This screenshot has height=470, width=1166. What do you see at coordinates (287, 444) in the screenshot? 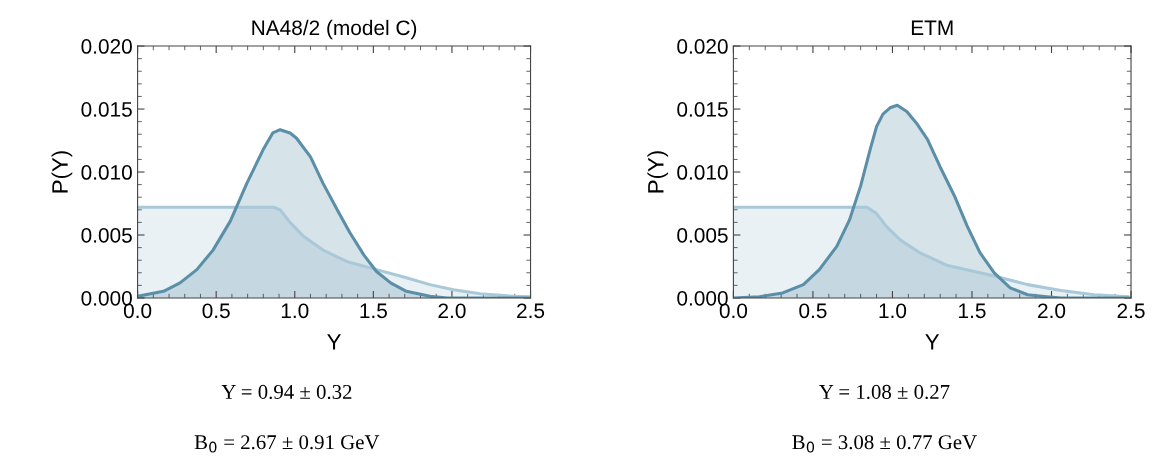
I see `text: B$_{0}$ = 2.67 ± 0.91 GeV` at bounding box center [287, 444].